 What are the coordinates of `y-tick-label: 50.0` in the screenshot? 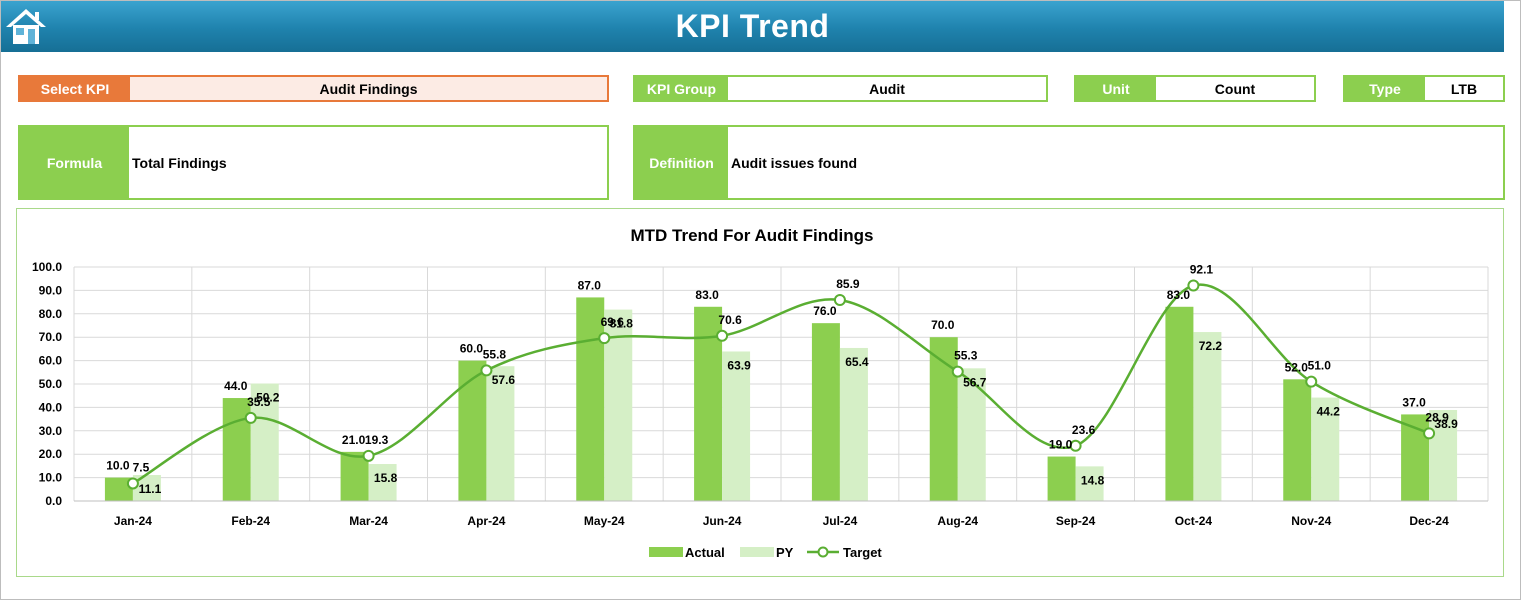 It's located at (51, 384).